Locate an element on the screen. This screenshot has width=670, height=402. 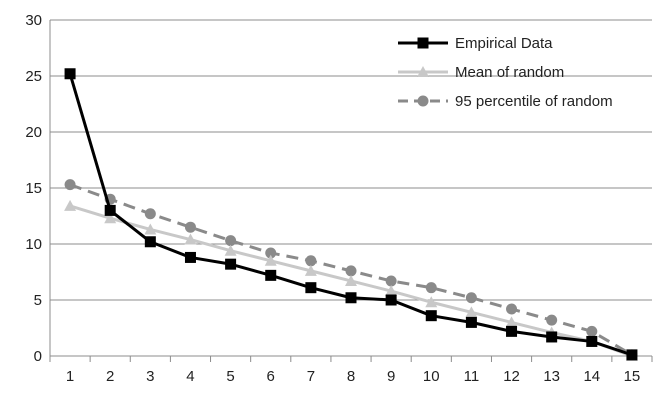
y-tick-label: 15 is located at coordinates (33, 188).